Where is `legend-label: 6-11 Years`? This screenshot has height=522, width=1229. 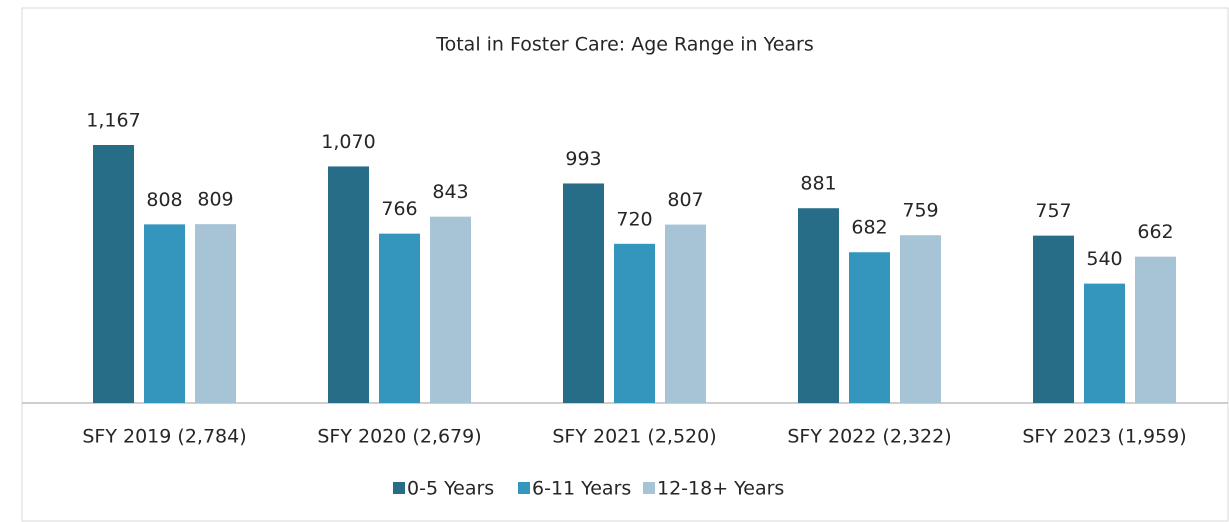 legend-label: 6-11 Years is located at coordinates (581, 489).